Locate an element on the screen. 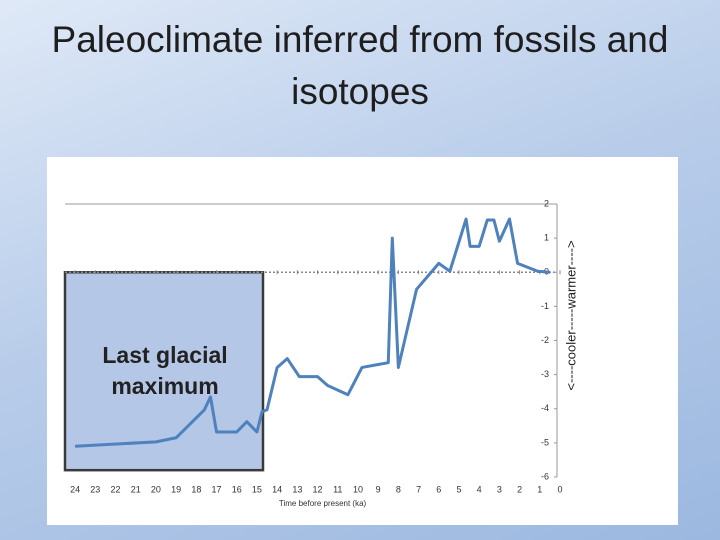  x-tick-label: 20 is located at coordinates (156, 489).